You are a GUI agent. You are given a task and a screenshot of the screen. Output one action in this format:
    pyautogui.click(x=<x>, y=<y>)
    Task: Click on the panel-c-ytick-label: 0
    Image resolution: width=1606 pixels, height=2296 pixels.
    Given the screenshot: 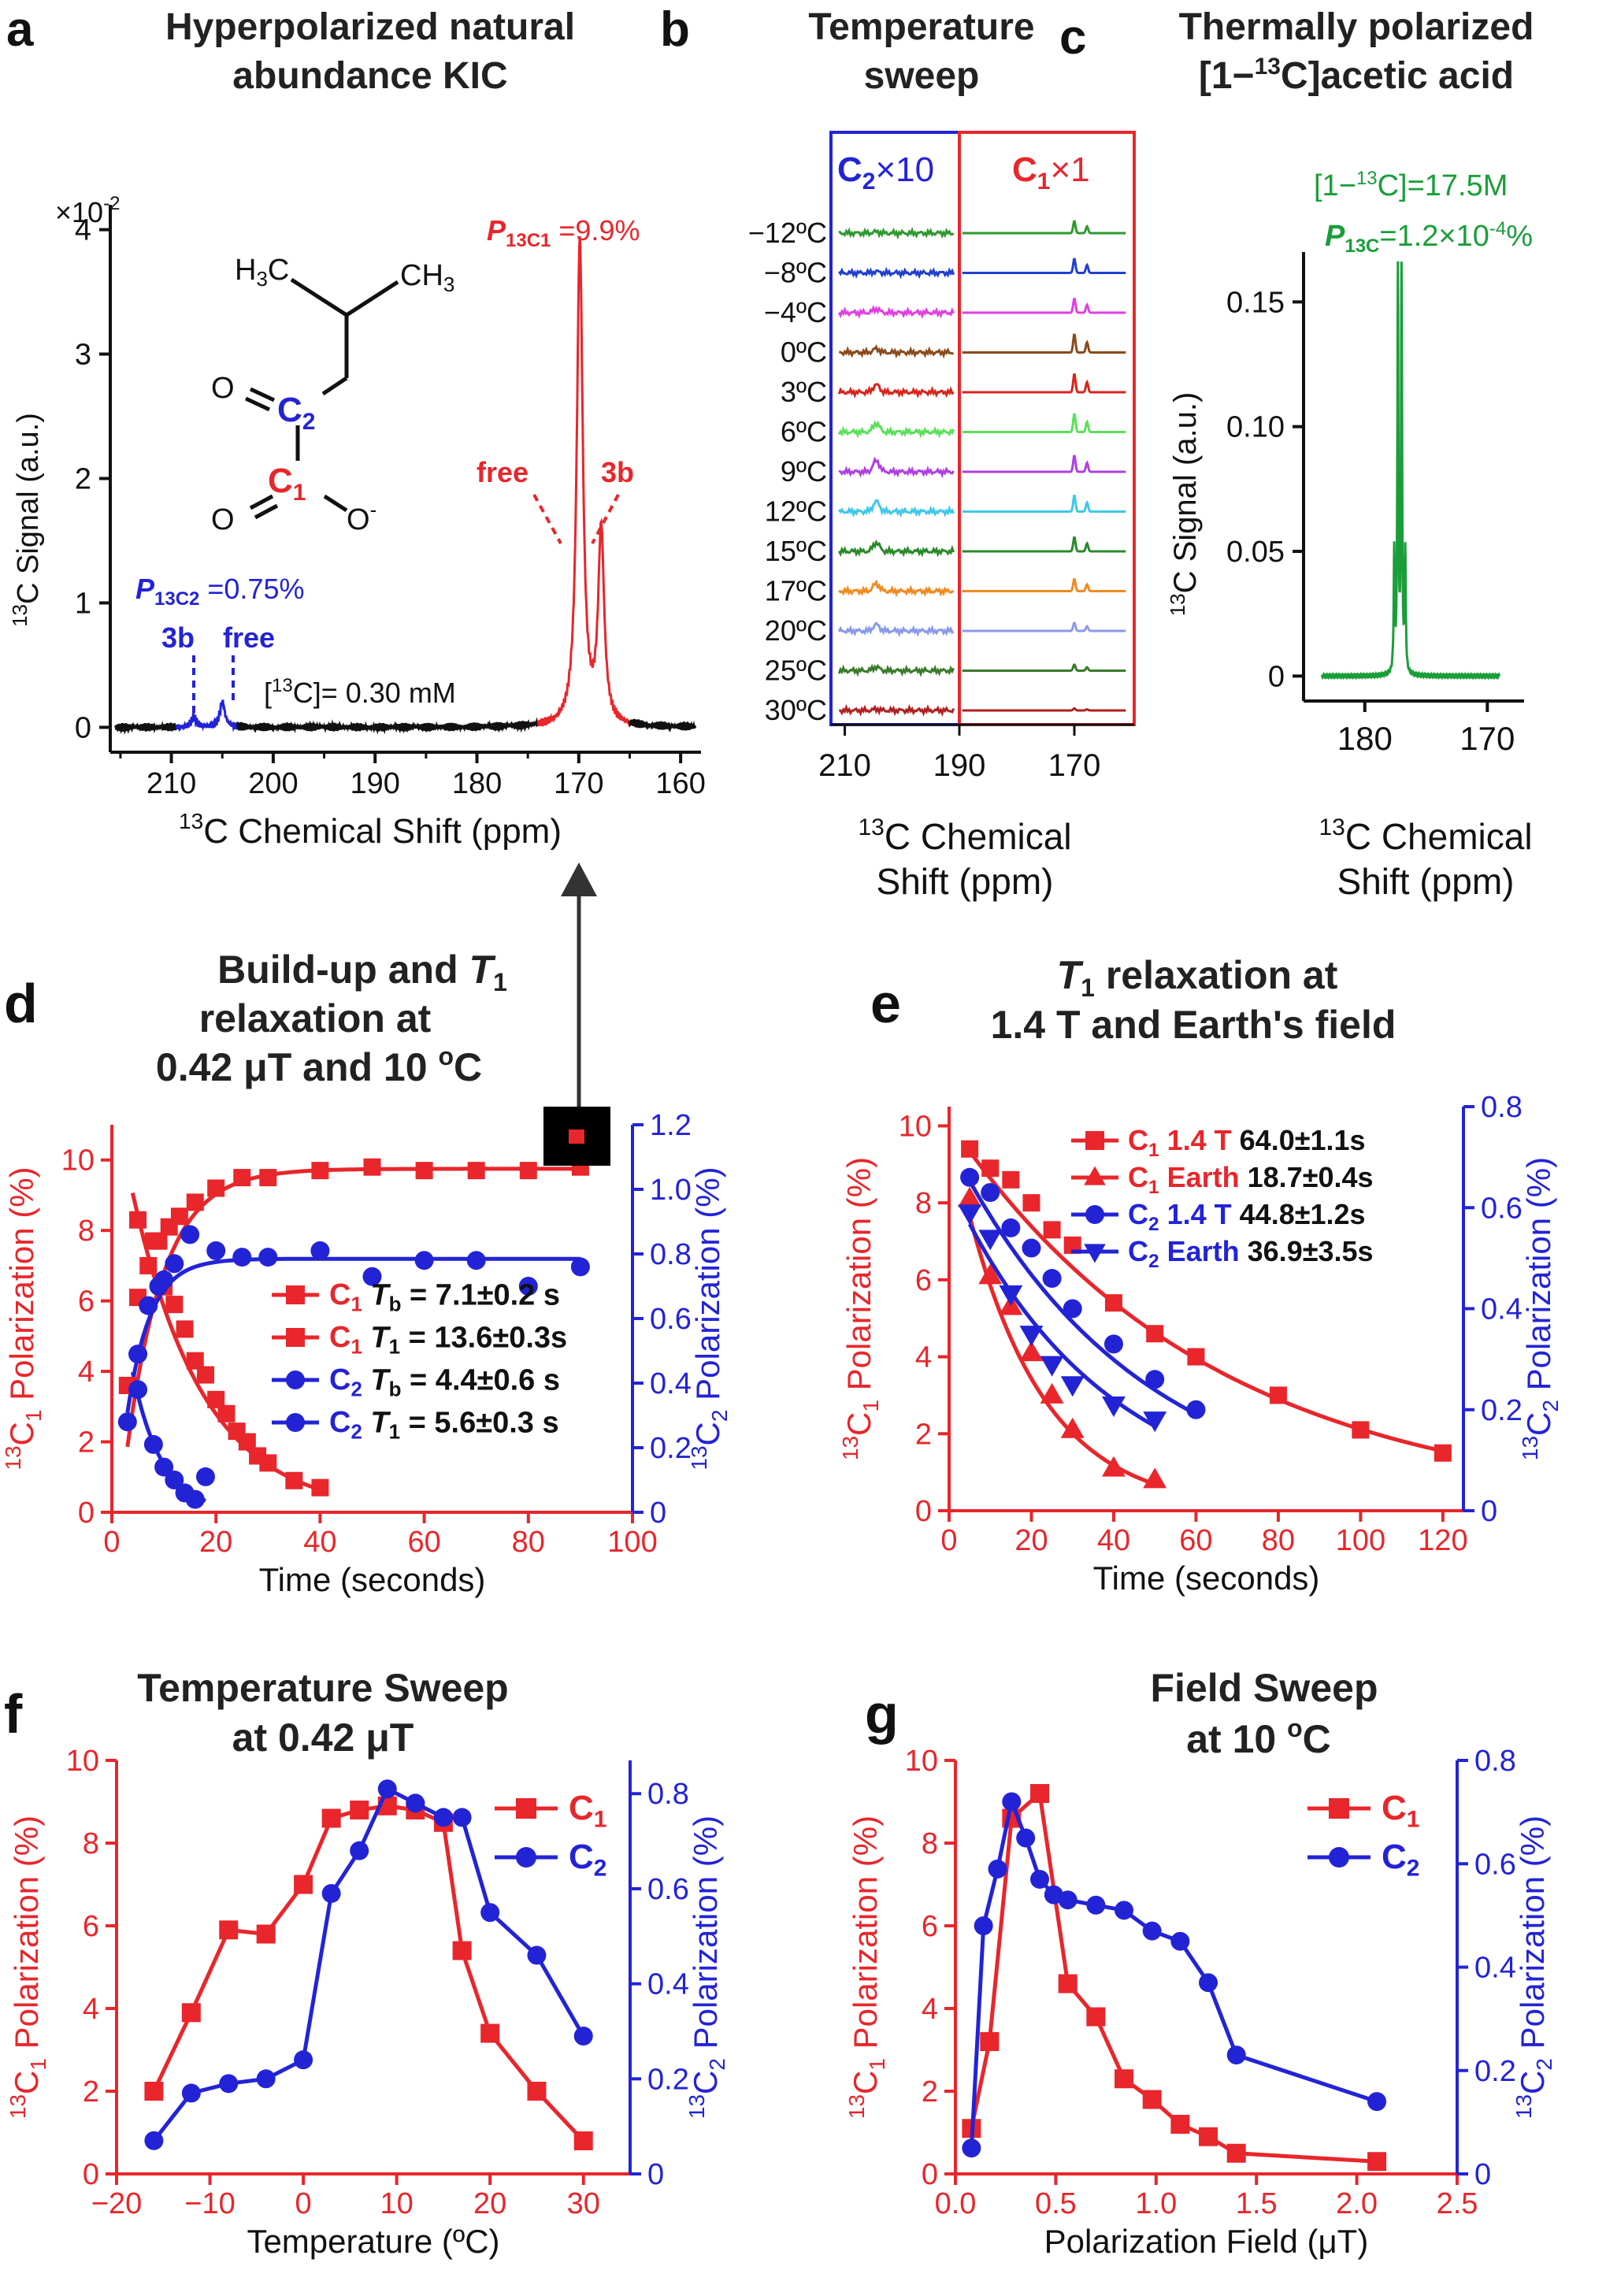 What is the action you would take?
    pyautogui.click(x=1276, y=676)
    